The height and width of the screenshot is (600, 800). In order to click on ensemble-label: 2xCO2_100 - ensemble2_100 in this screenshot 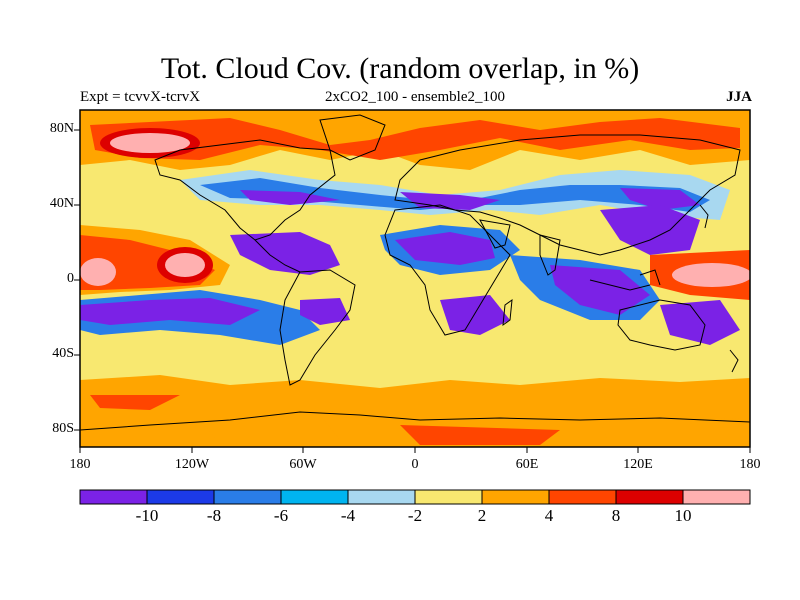, I will do `click(415, 97)`.